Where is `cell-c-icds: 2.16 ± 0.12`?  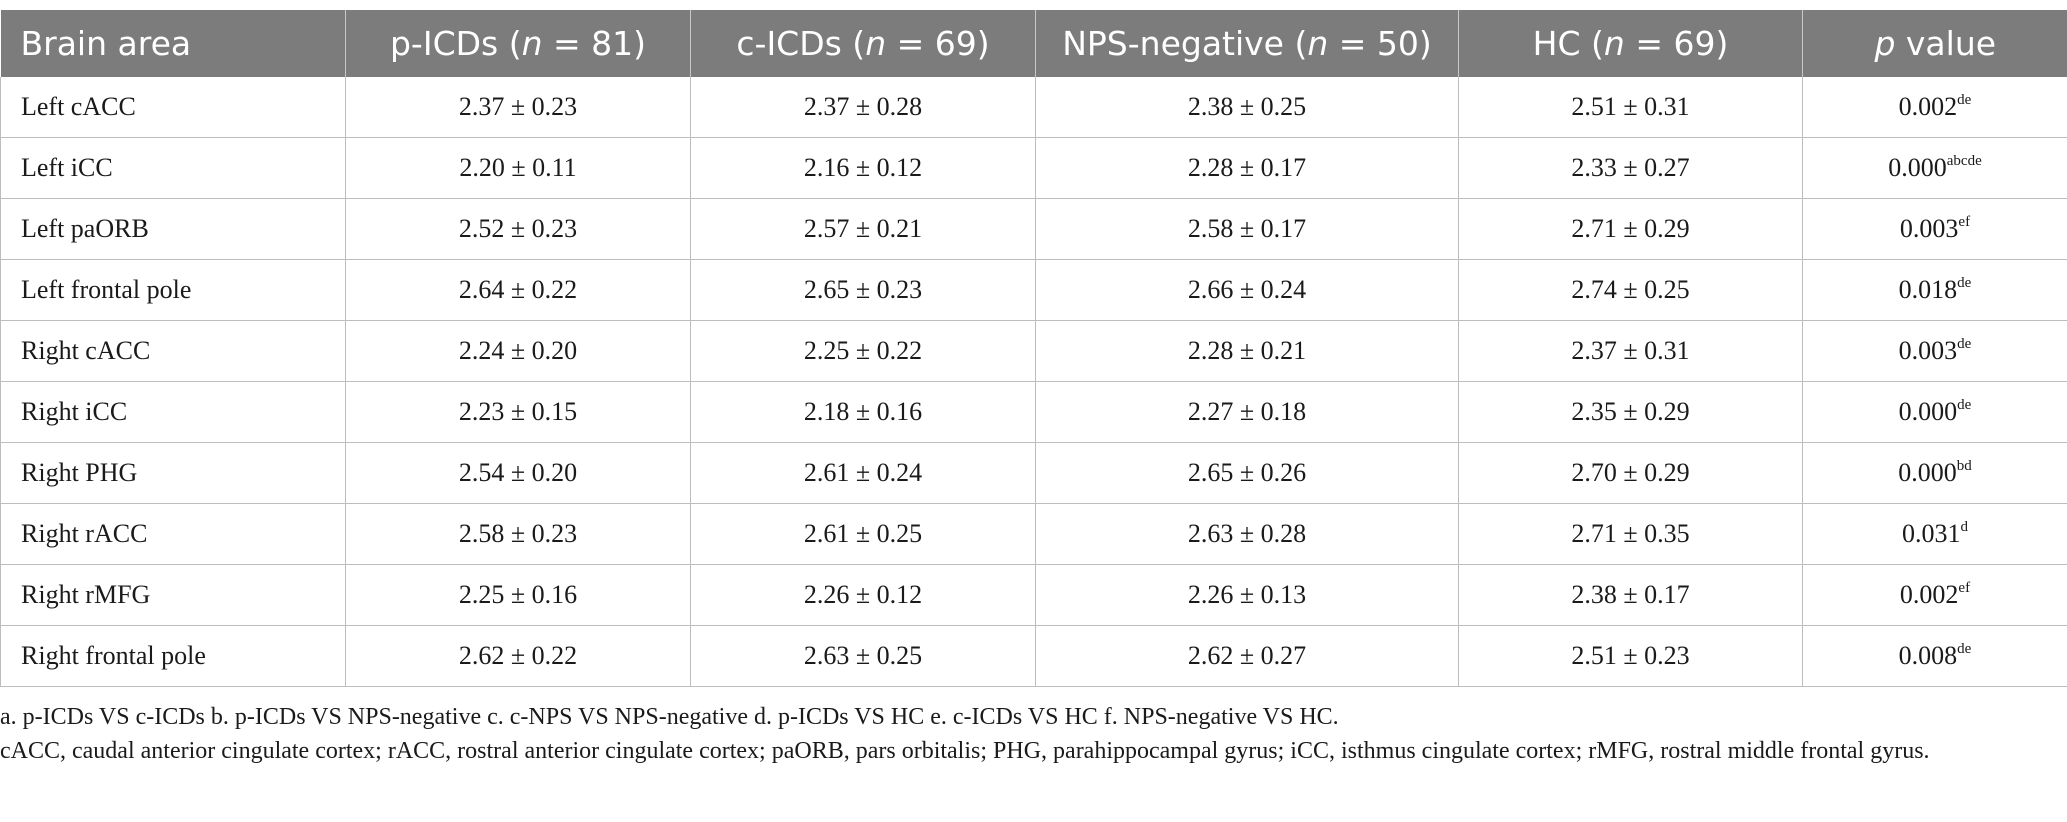
cell-c-icds: 2.16 ± 0.12 is located at coordinates (863, 168).